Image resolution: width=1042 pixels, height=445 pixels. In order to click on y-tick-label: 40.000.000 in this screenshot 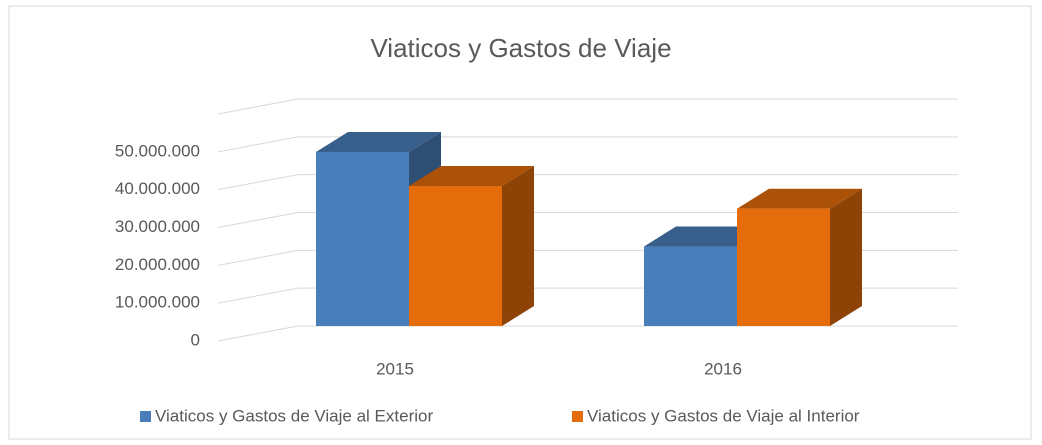, I will do `click(157, 188)`.